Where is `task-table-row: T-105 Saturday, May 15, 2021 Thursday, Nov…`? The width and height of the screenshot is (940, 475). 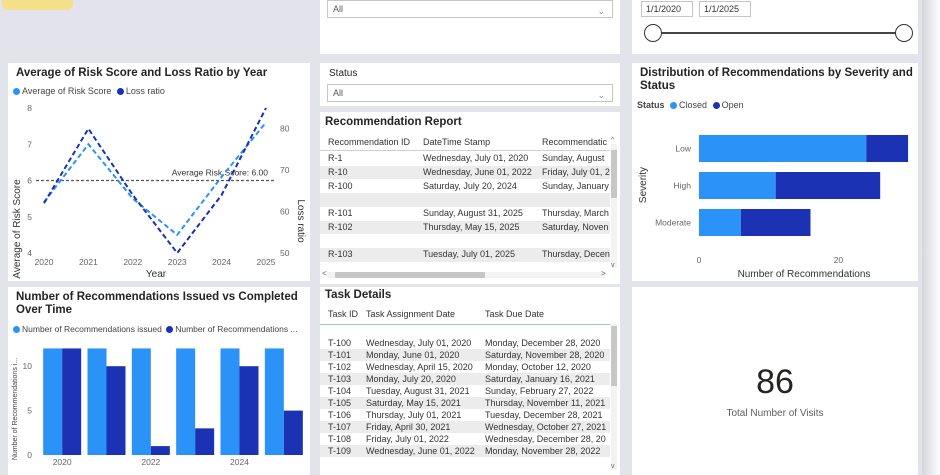 task-table-row: T-105 Saturday, May 15, 2021 Thursday, Nov… is located at coordinates (465, 403).